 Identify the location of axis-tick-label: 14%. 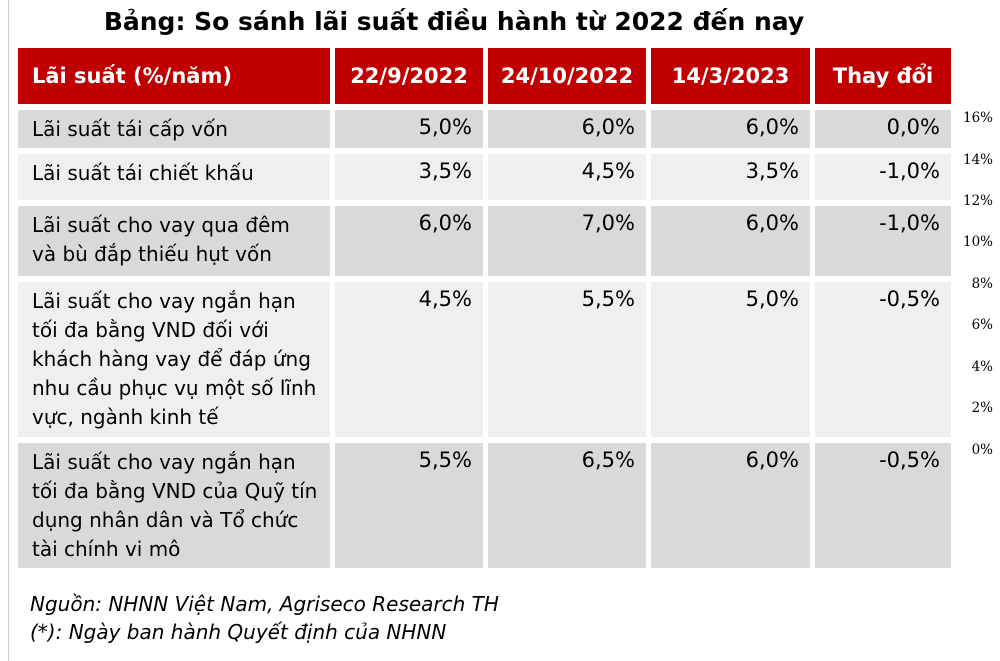
(977, 160).